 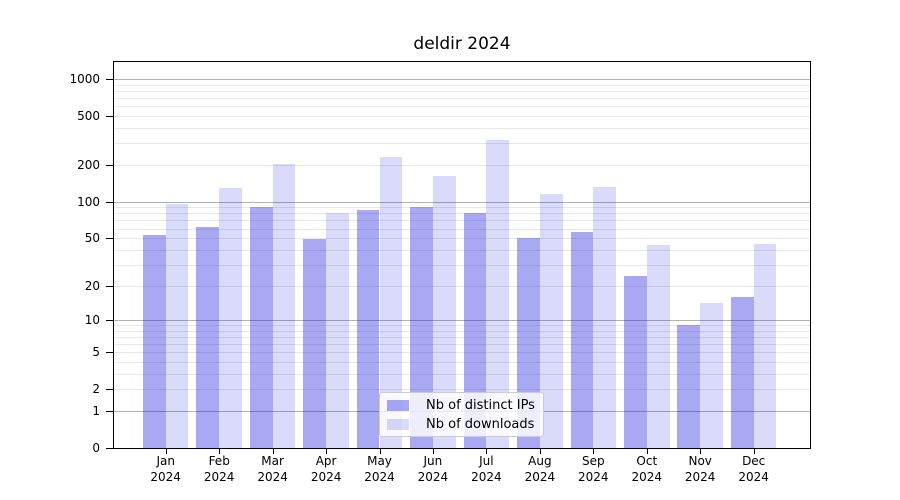 What do you see at coordinates (154, 341) in the screenshot?
I see `bar-distinct-ips-jan` at bounding box center [154, 341].